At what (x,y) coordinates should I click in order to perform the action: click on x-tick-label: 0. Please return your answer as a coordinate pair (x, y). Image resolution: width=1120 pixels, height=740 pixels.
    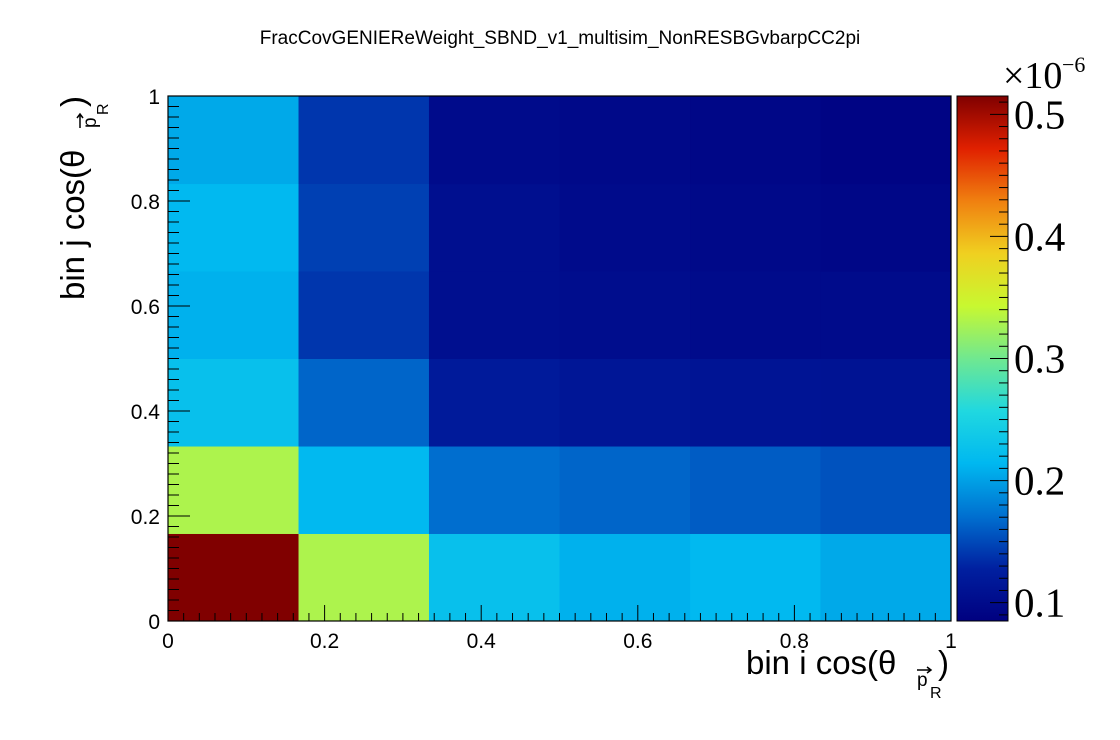
    Looking at the image, I should click on (168, 641).